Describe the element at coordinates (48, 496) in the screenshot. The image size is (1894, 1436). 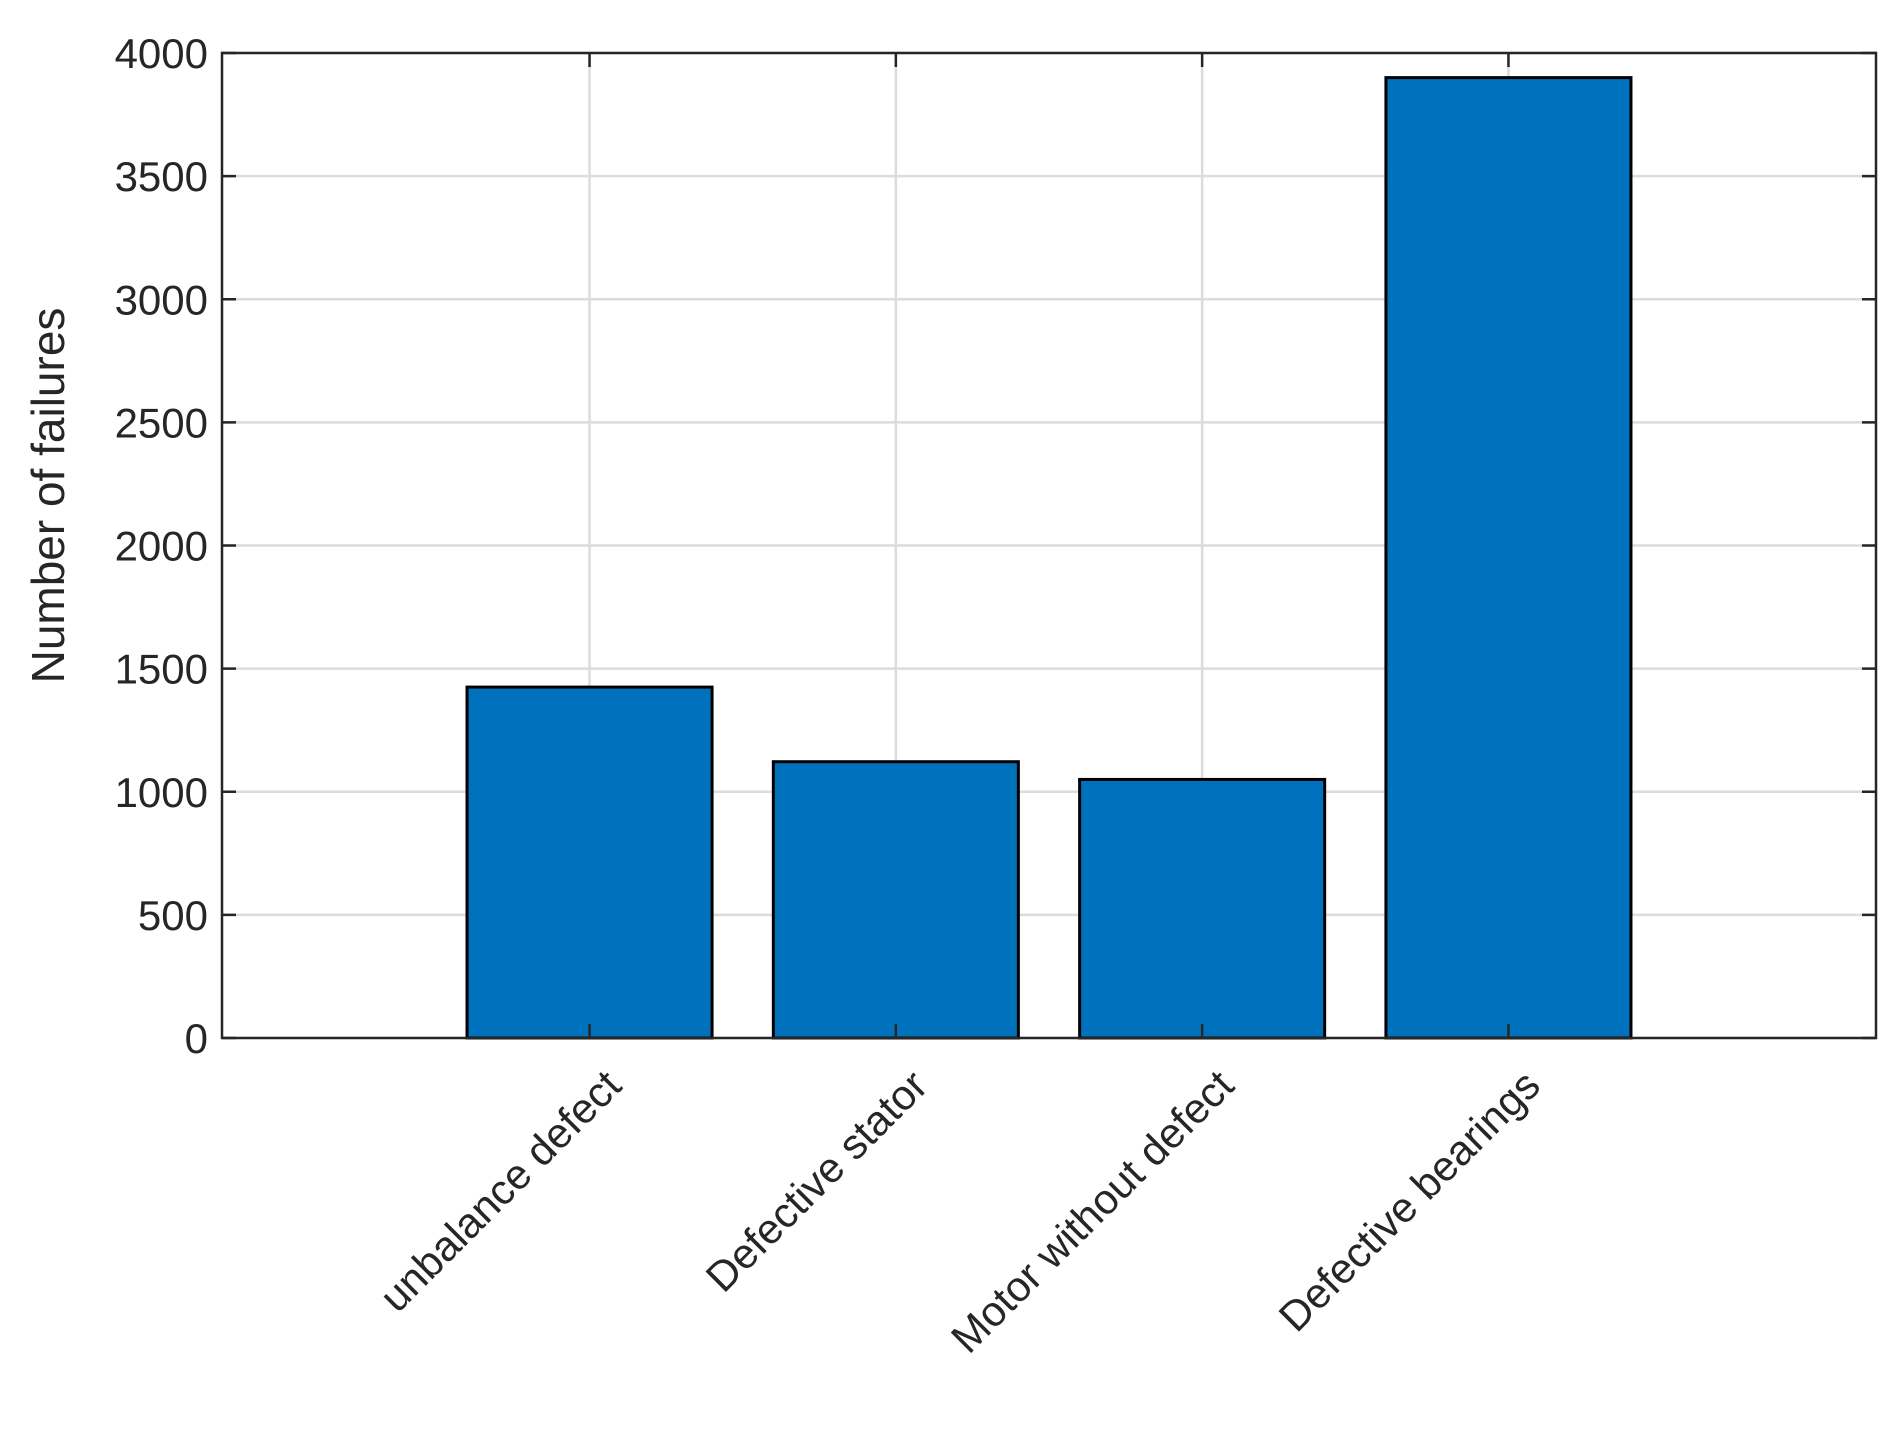
I see `y-axis-label: Number of failures` at that location.